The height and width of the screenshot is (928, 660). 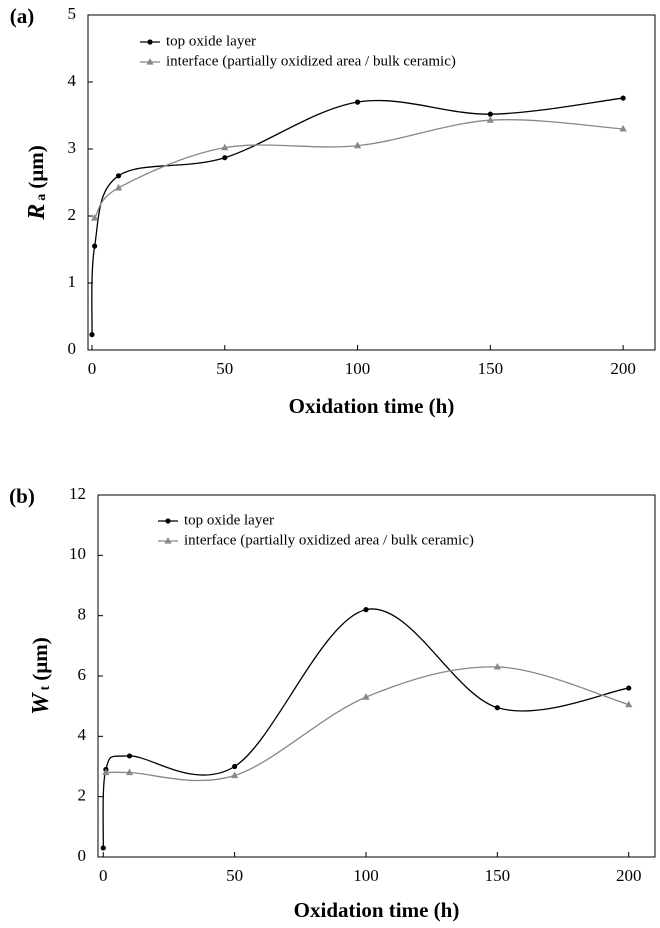 I want to click on panel-label: (a), so click(x=22, y=16).